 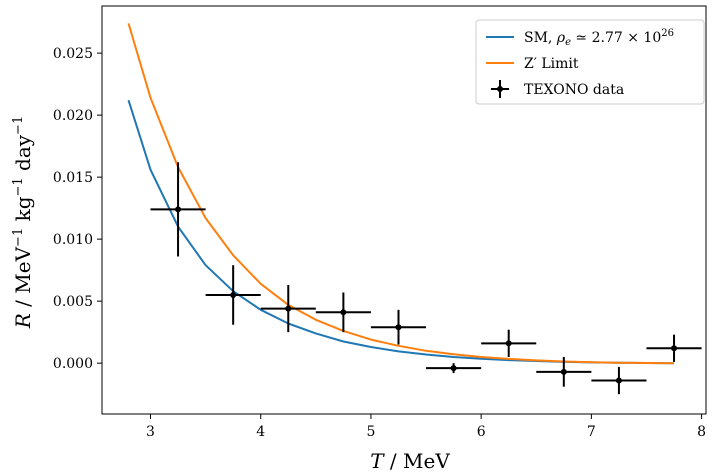 What do you see at coordinates (73, 302) in the screenshot?
I see `y-tick-label: 0.005` at bounding box center [73, 302].